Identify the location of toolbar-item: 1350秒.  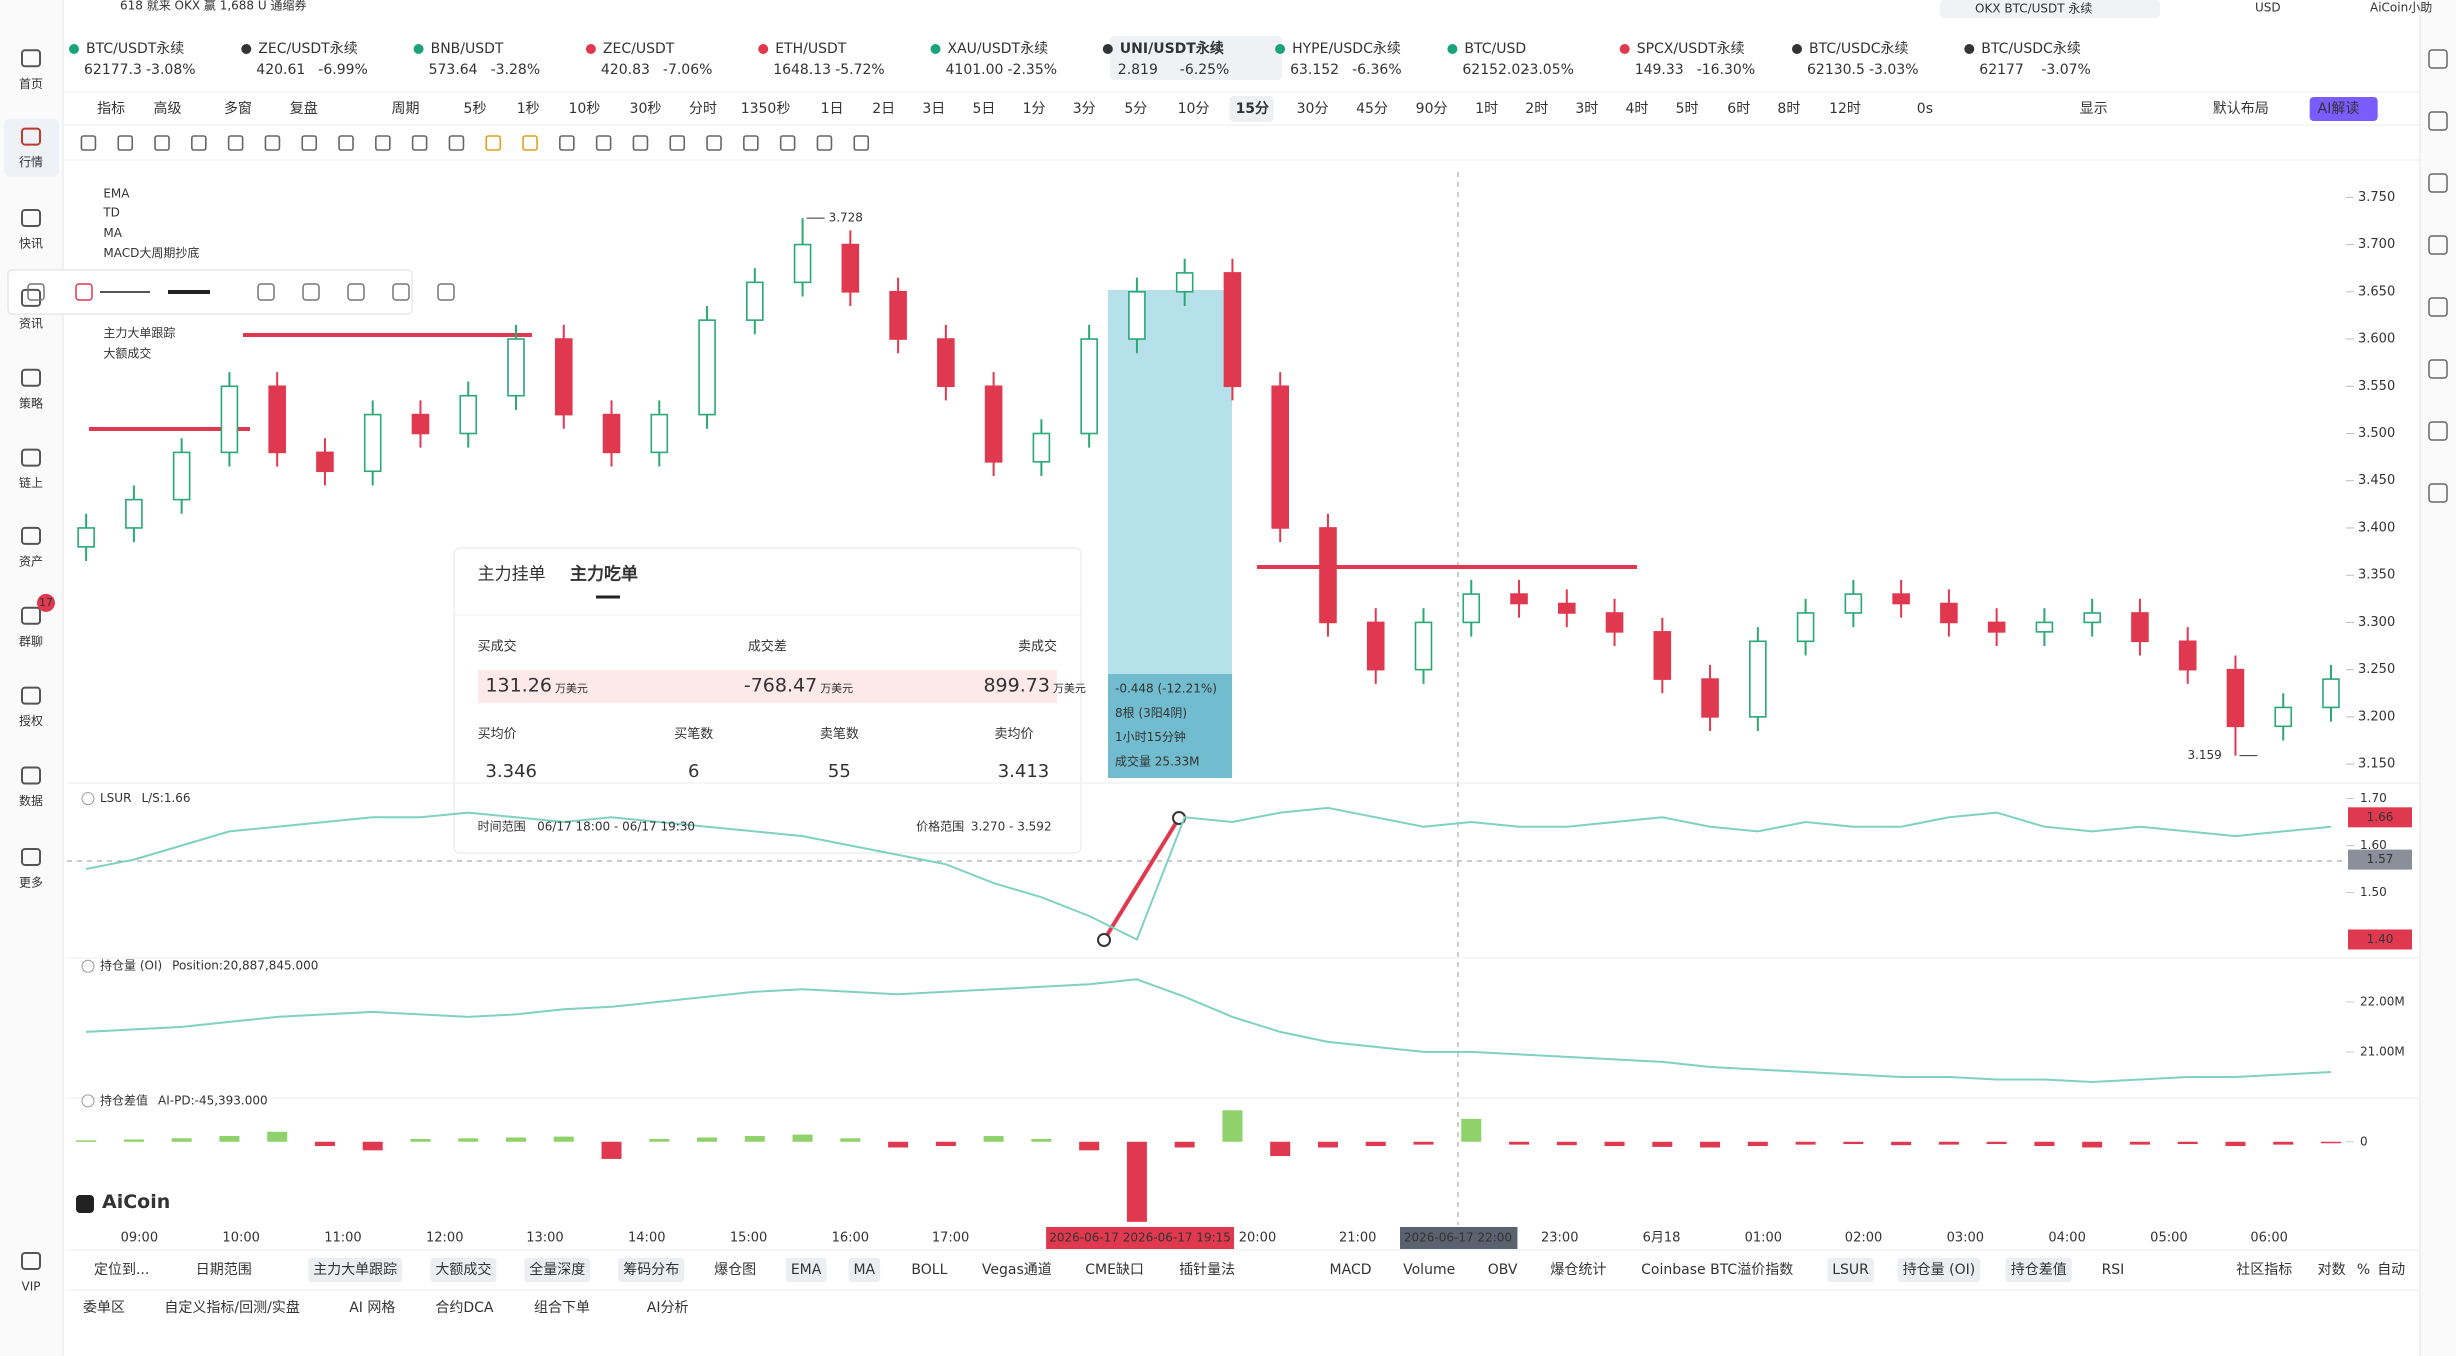
(766, 109).